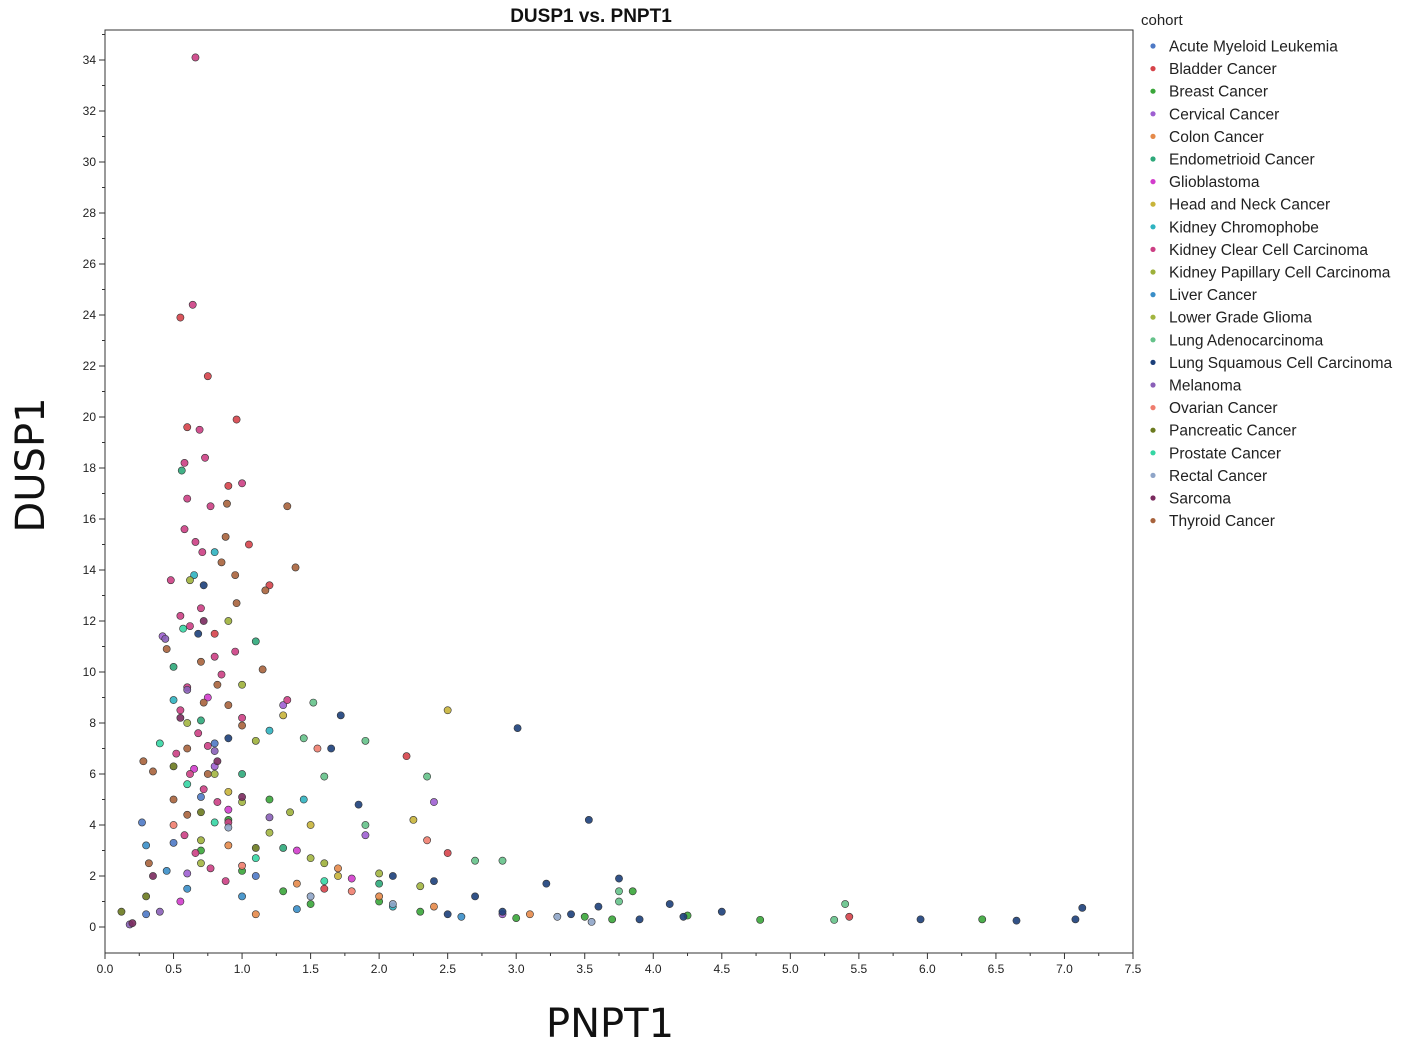 The width and height of the screenshot is (1416, 1041). What do you see at coordinates (90, 570) in the screenshot?
I see `y-tick-label: 14` at bounding box center [90, 570].